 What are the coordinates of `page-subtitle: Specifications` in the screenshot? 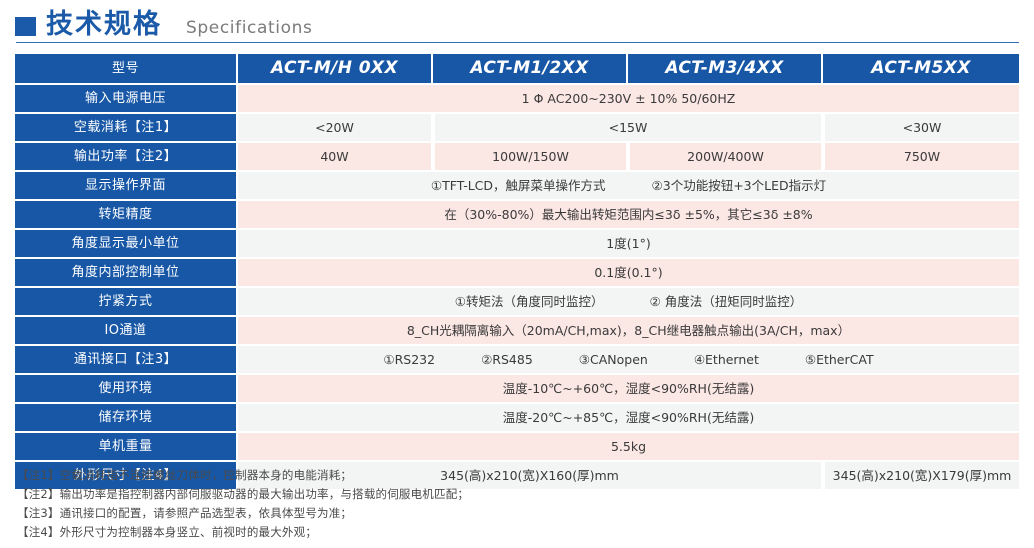 It's located at (249, 28).